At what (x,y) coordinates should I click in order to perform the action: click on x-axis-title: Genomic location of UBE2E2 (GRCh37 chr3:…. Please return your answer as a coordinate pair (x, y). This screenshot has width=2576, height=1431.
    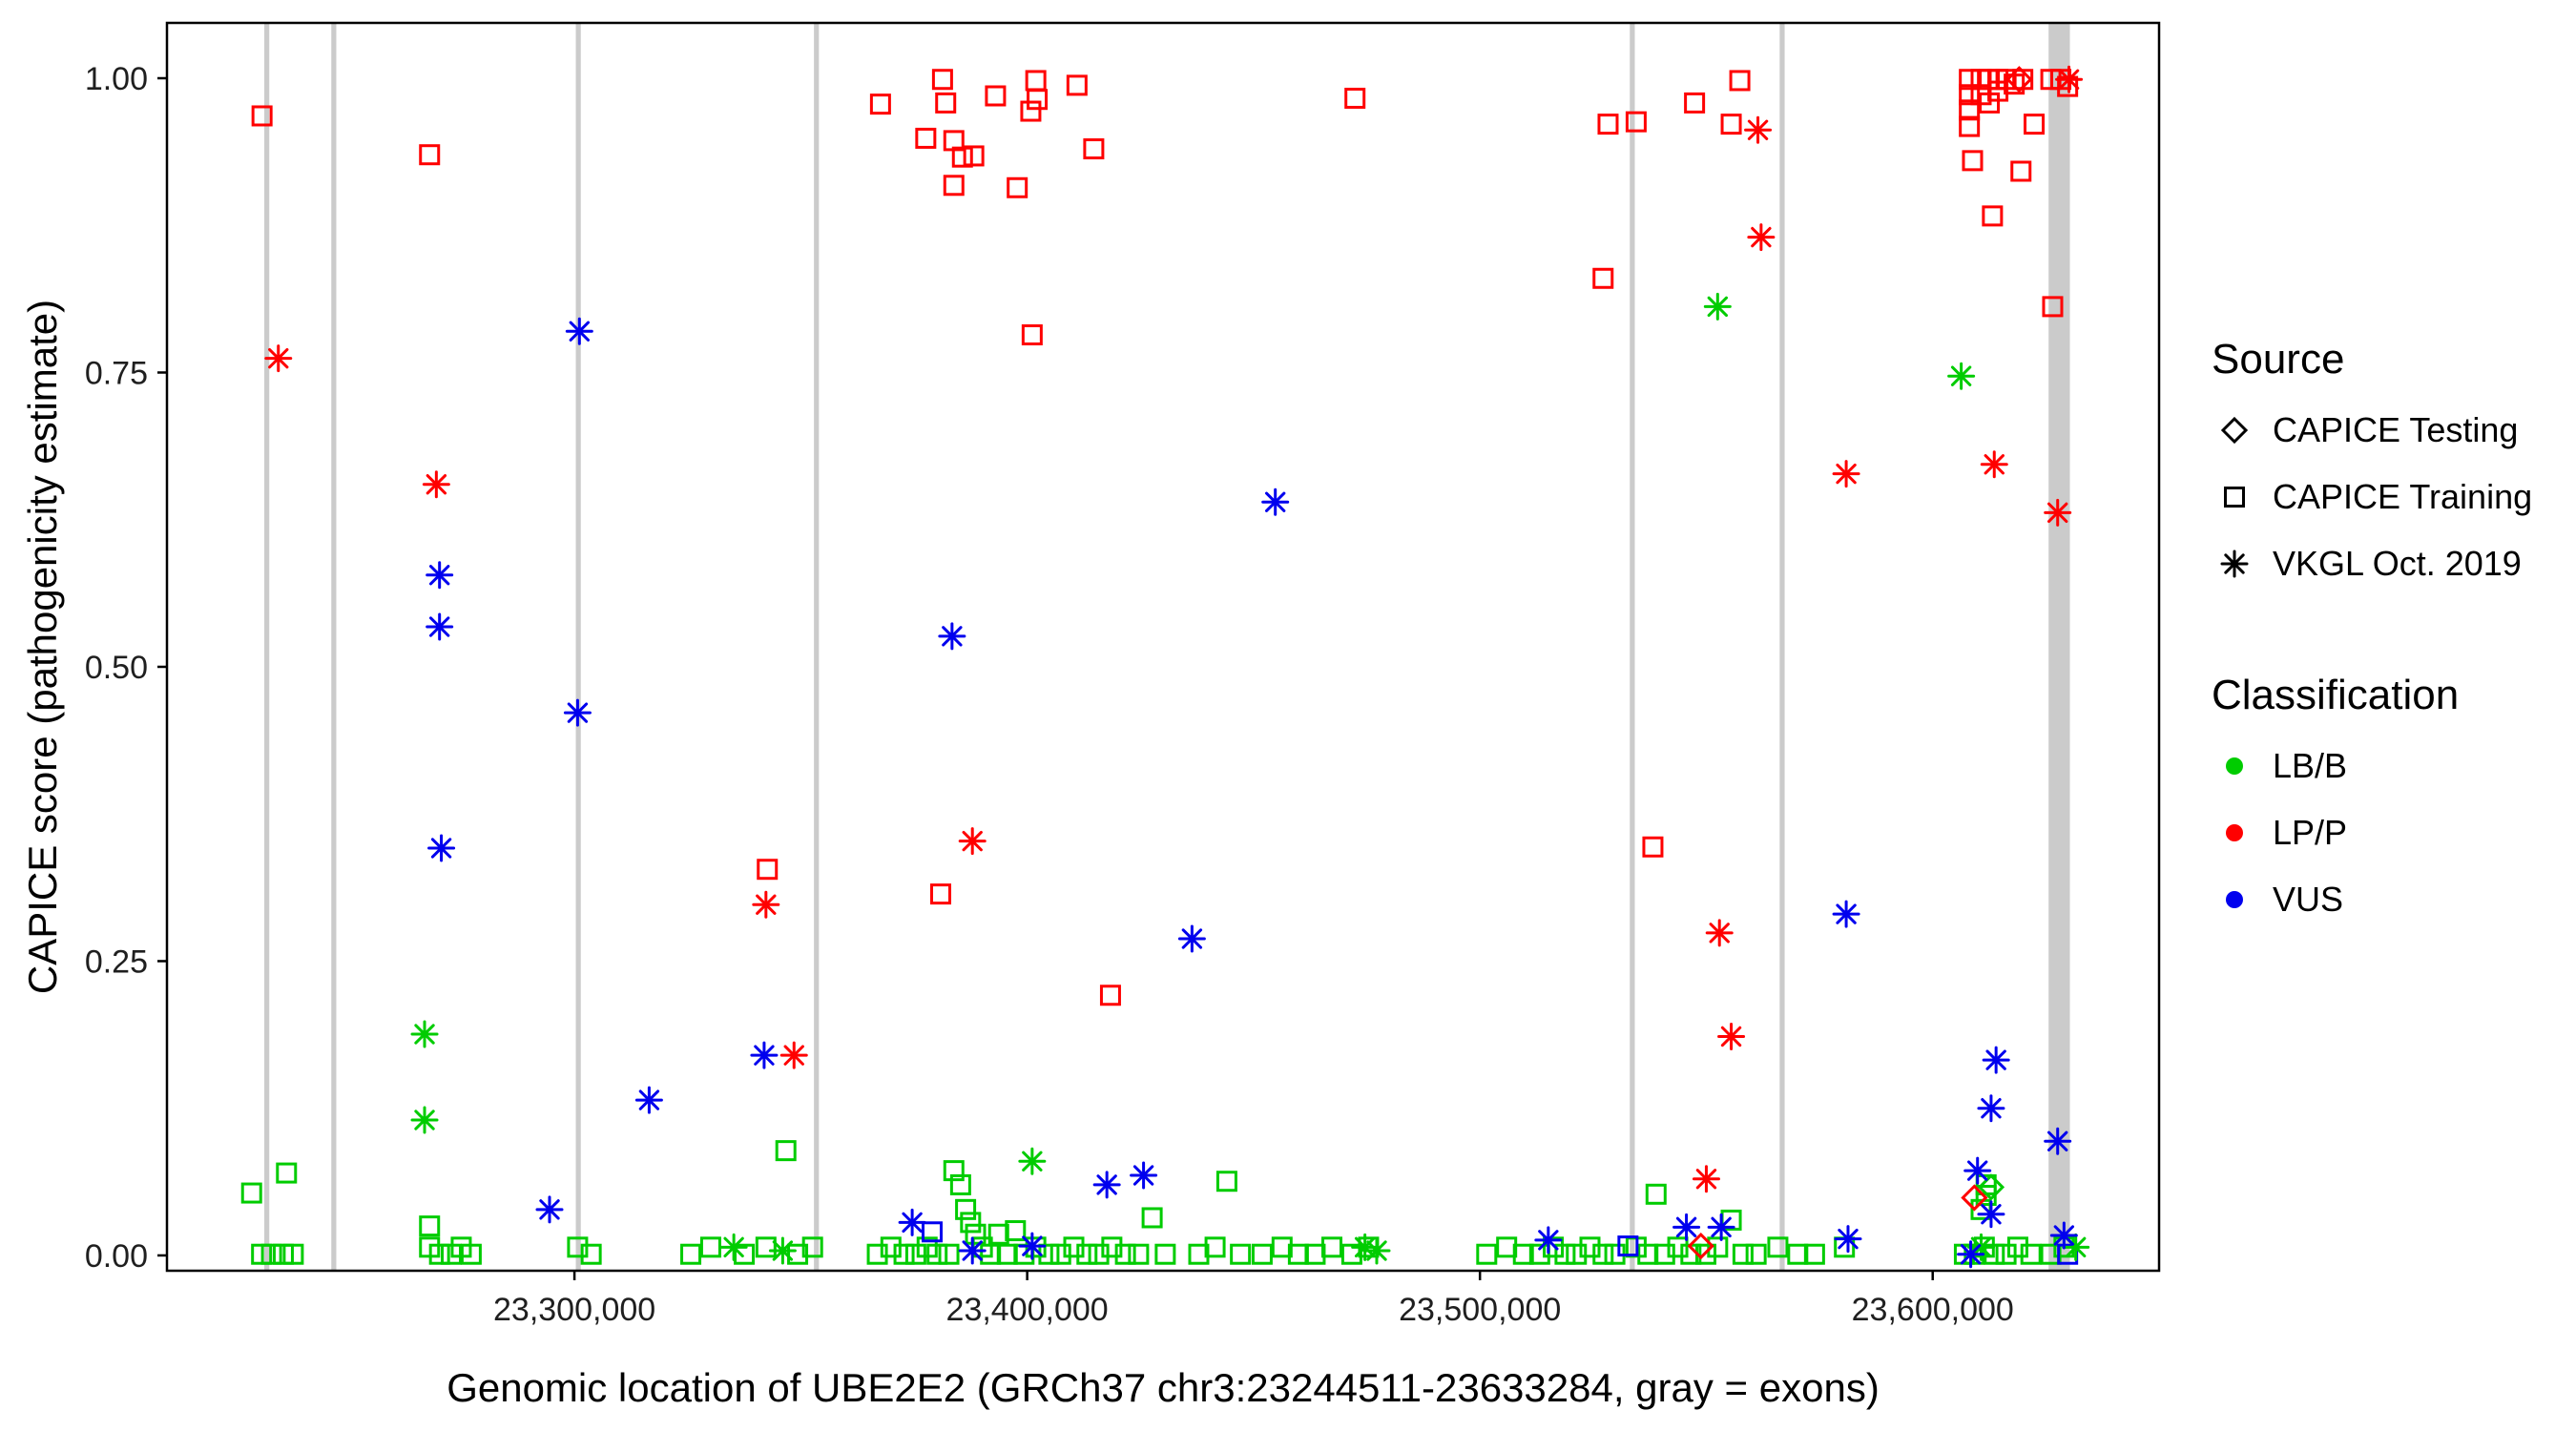
    Looking at the image, I should click on (1163, 1387).